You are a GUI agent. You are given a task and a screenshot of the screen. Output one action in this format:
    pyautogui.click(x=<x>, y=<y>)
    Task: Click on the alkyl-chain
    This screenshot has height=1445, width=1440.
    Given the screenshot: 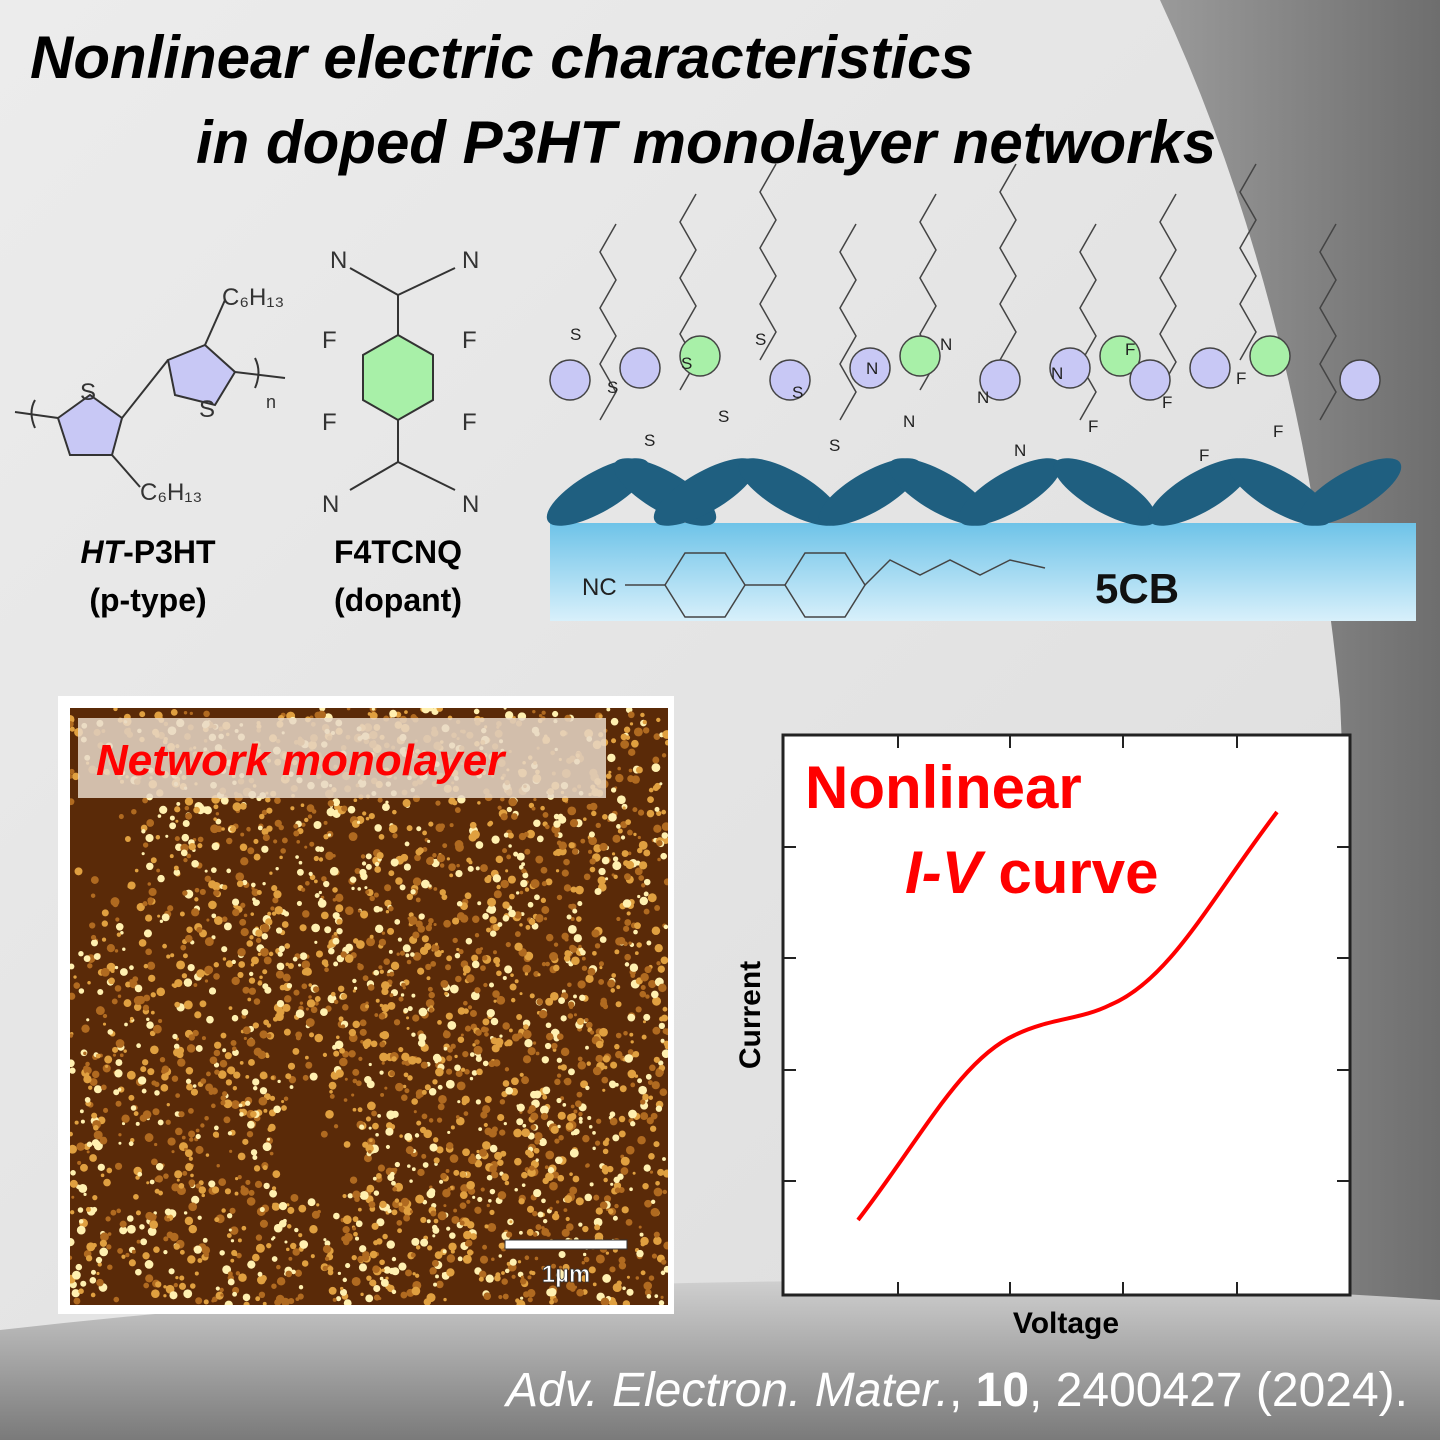 What is the action you would take?
    pyautogui.click(x=1088, y=322)
    